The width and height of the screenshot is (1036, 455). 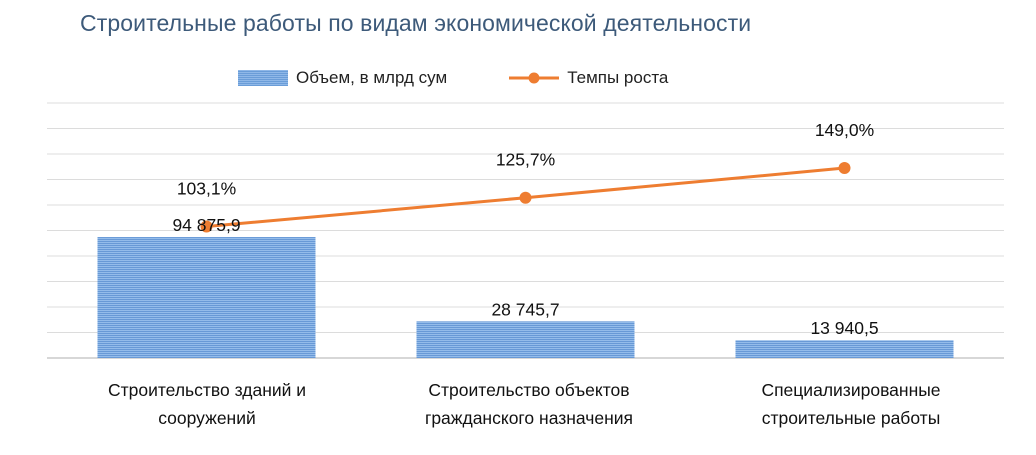 I want to click on growth-value-label-2: 149,0%, so click(x=844, y=130).